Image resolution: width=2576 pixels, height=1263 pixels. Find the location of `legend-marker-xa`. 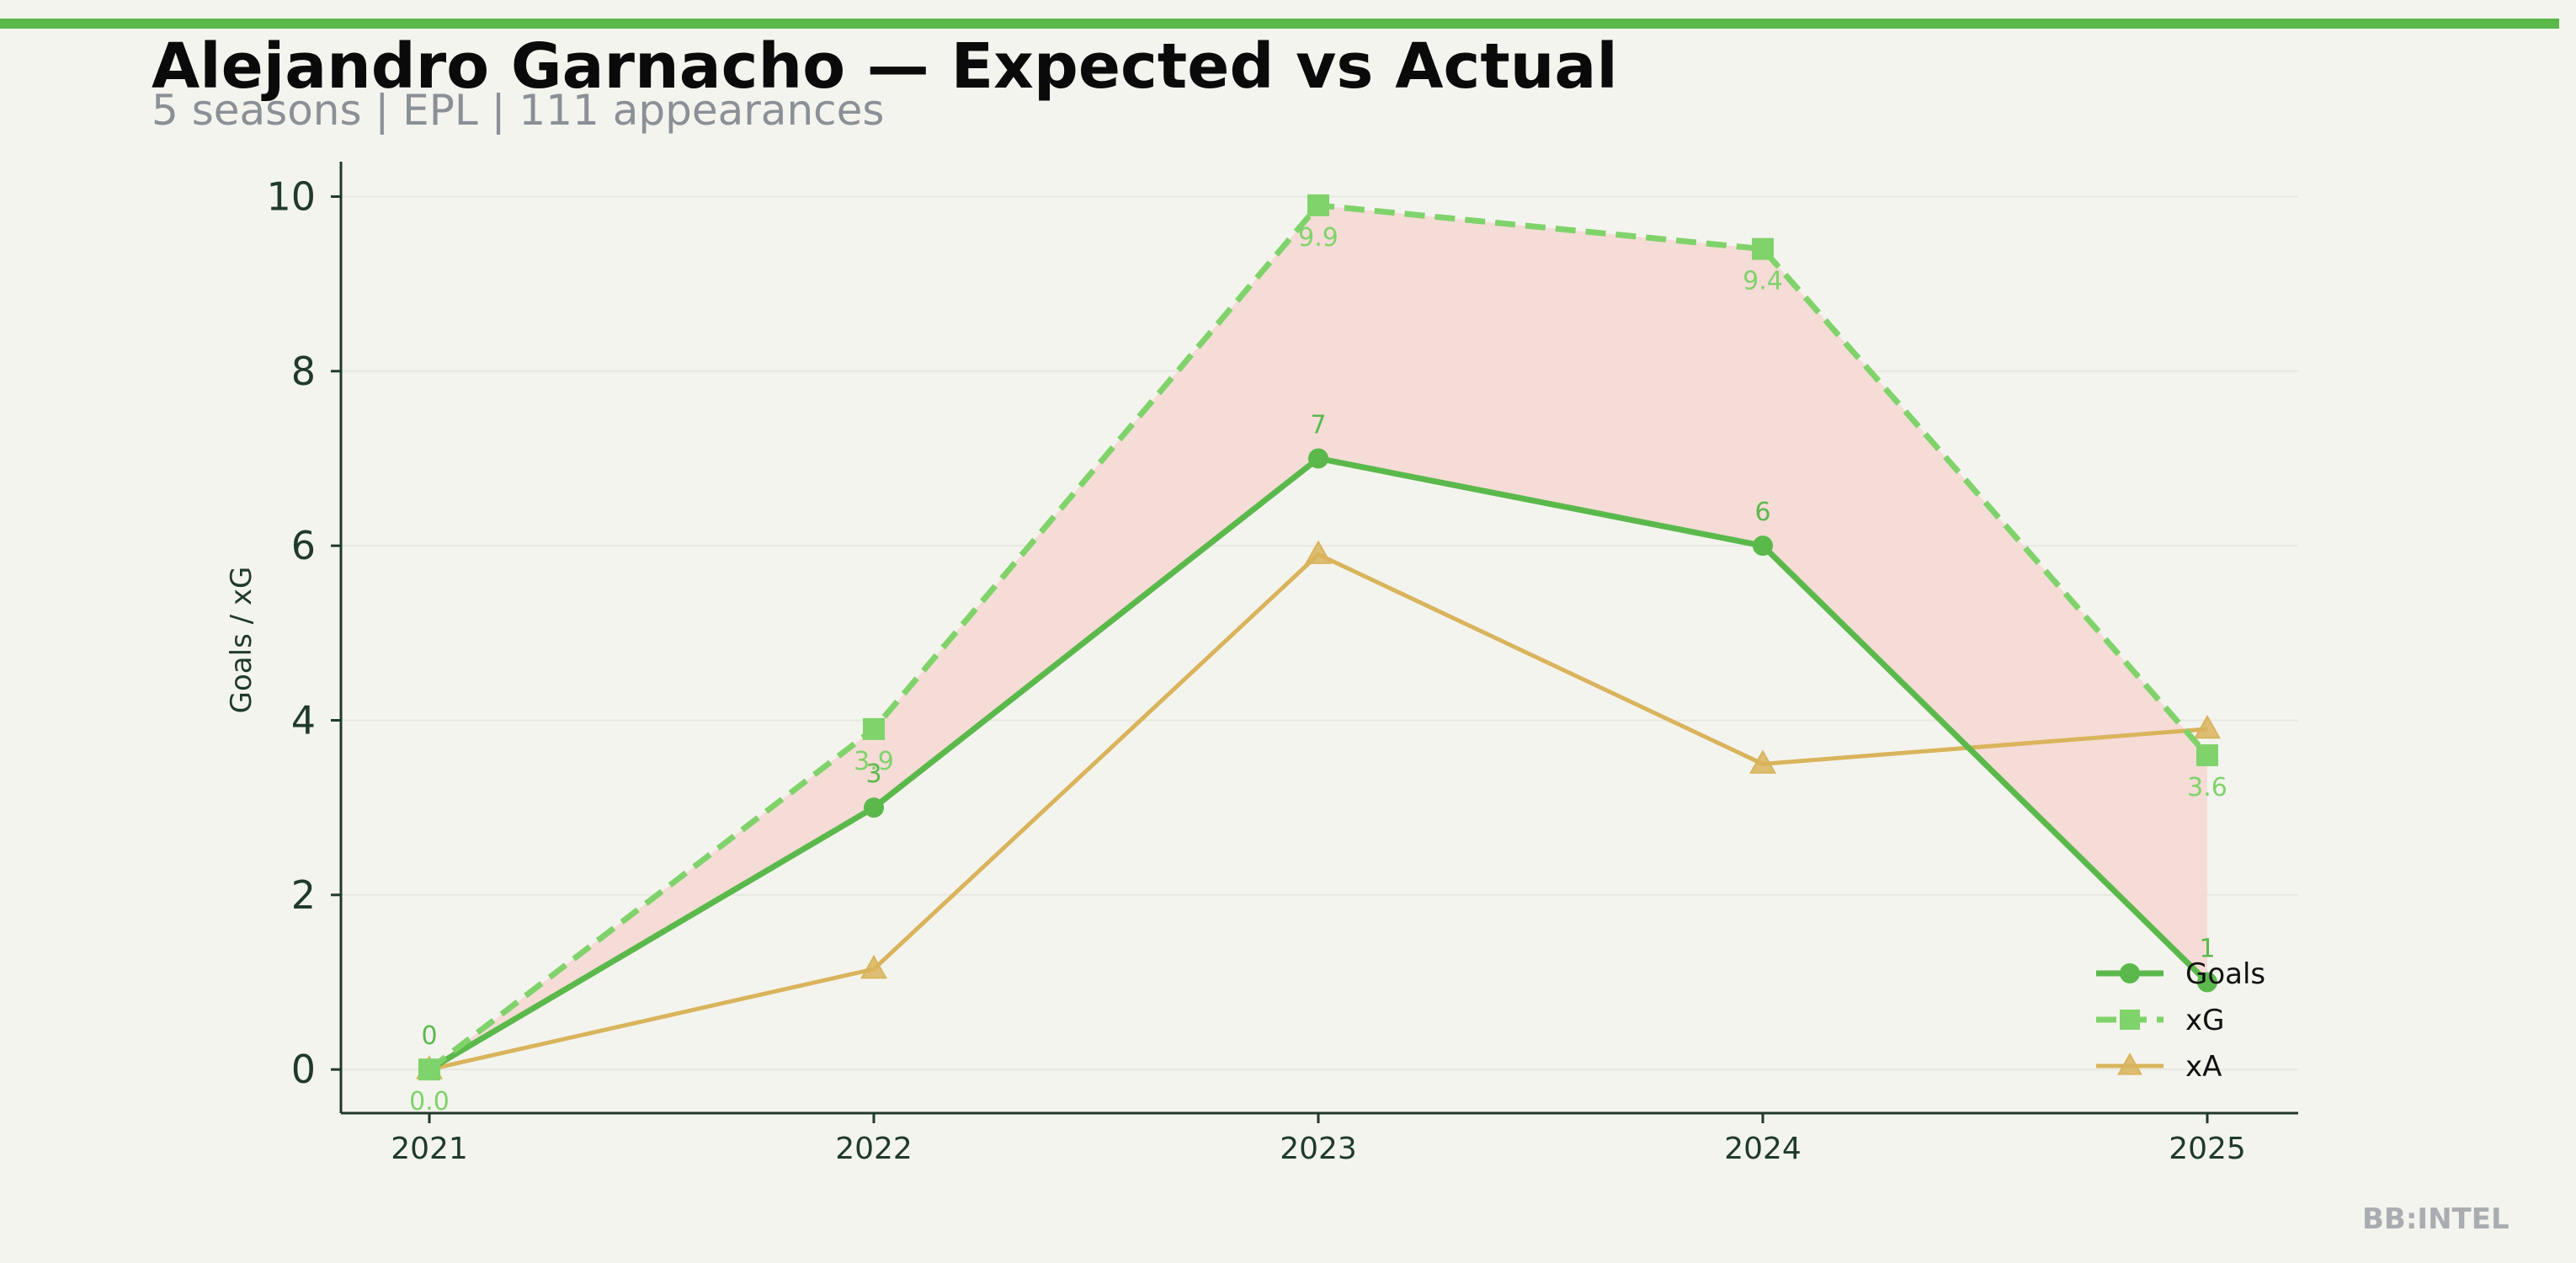

legend-marker-xa is located at coordinates (2129, 1063).